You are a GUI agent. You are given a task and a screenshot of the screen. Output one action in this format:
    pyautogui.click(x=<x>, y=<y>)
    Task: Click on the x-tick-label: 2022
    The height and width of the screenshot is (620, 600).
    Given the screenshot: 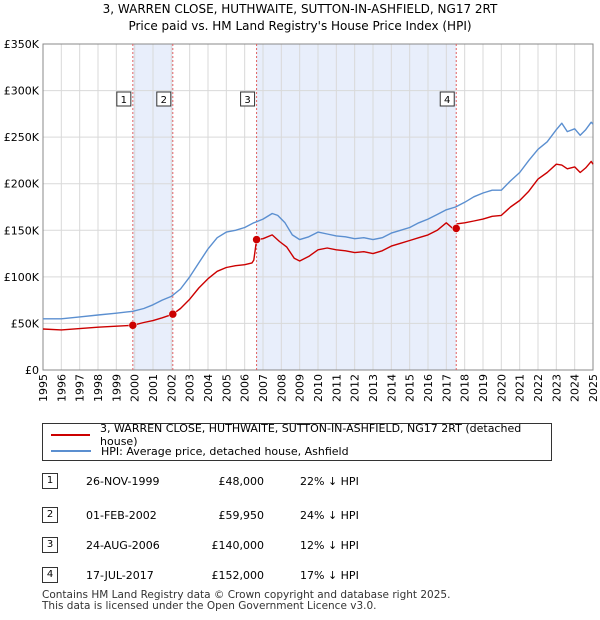 What is the action you would take?
    pyautogui.click(x=538, y=388)
    